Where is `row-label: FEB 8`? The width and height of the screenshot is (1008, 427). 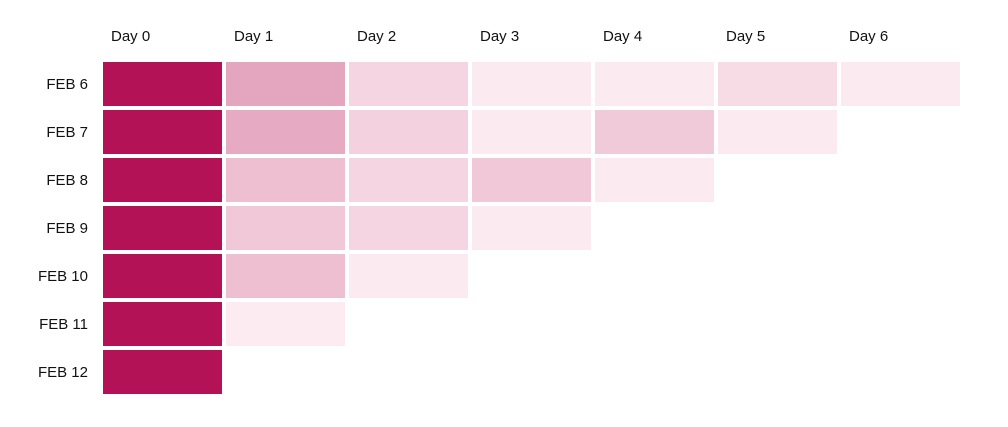
row-label: FEB 8 is located at coordinates (67, 180).